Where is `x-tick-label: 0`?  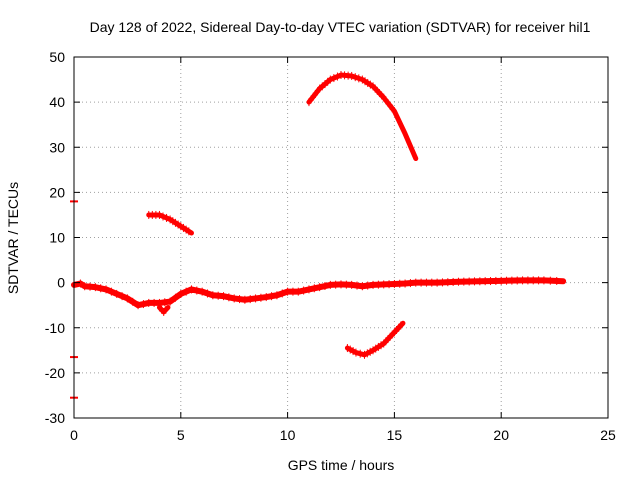
x-tick-label: 0 is located at coordinates (74, 435).